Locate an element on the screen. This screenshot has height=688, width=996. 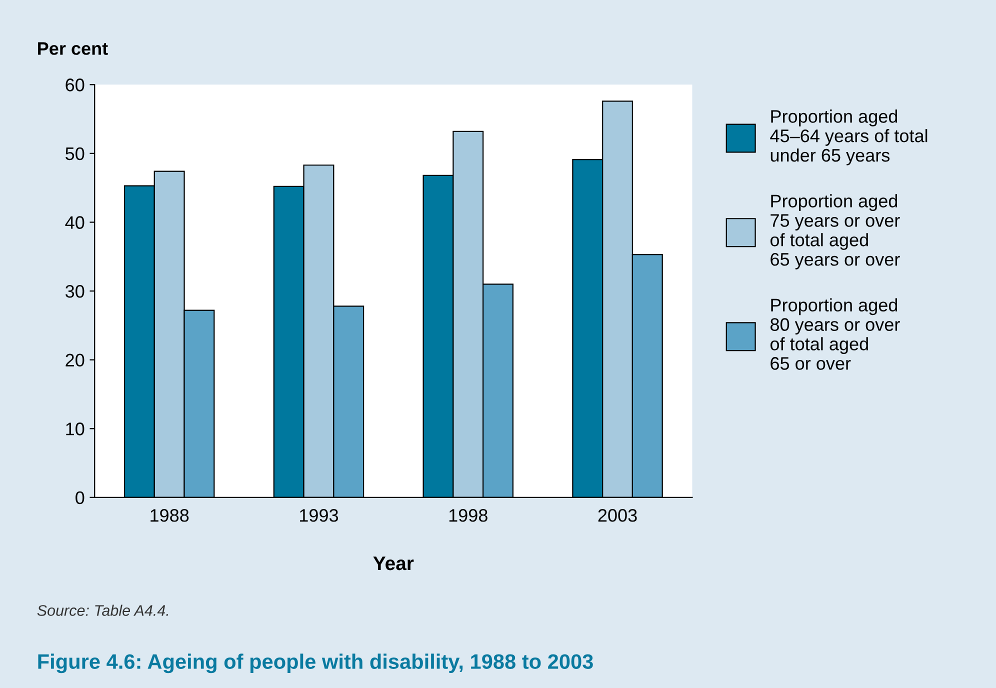
y-tick-label: 40 is located at coordinates (74, 222).